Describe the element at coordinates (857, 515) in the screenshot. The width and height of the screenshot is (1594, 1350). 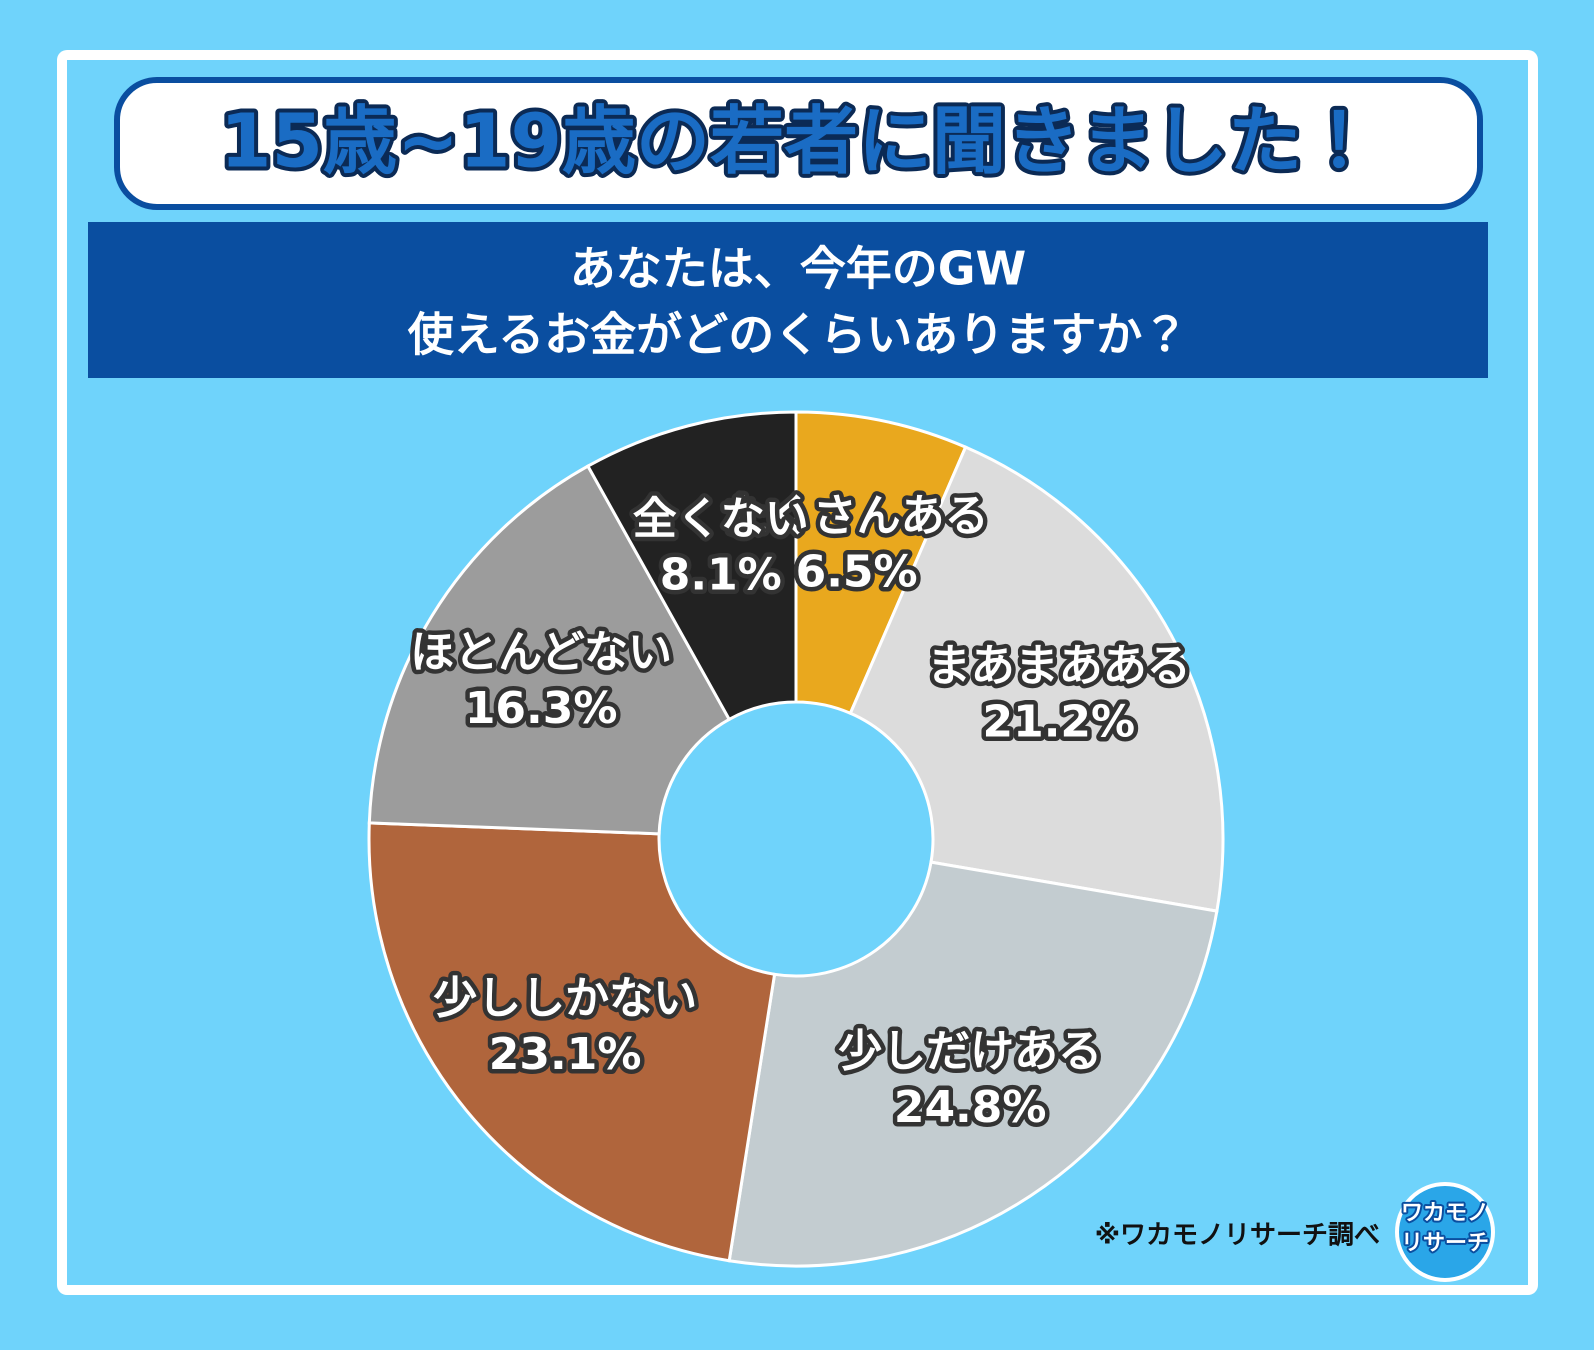
I see `slice-category: たくさんある` at that location.